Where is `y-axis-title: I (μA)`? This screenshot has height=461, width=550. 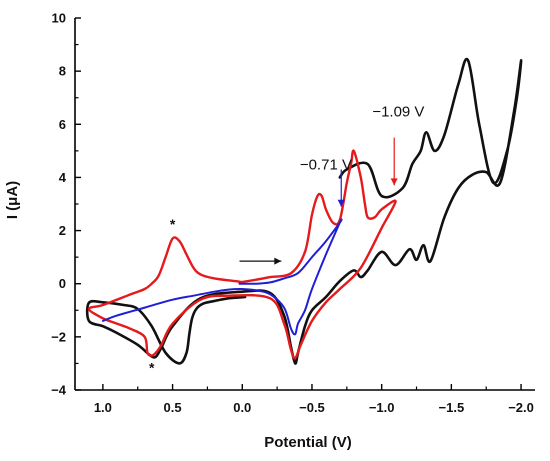
y-axis-title: I (μA) is located at coordinates (12, 200).